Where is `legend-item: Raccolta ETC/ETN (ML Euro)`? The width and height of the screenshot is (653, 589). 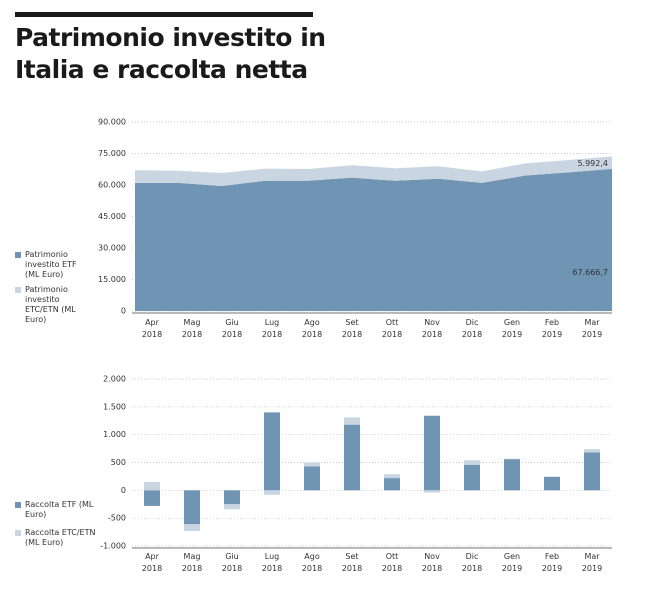 legend-item: Raccolta ETC/ETN (ML Euro) is located at coordinates (58, 538).